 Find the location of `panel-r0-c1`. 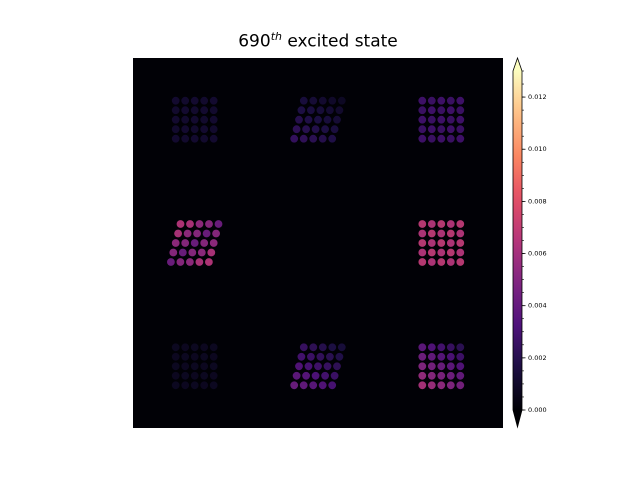

panel-r0-c1 is located at coordinates (318, 119).